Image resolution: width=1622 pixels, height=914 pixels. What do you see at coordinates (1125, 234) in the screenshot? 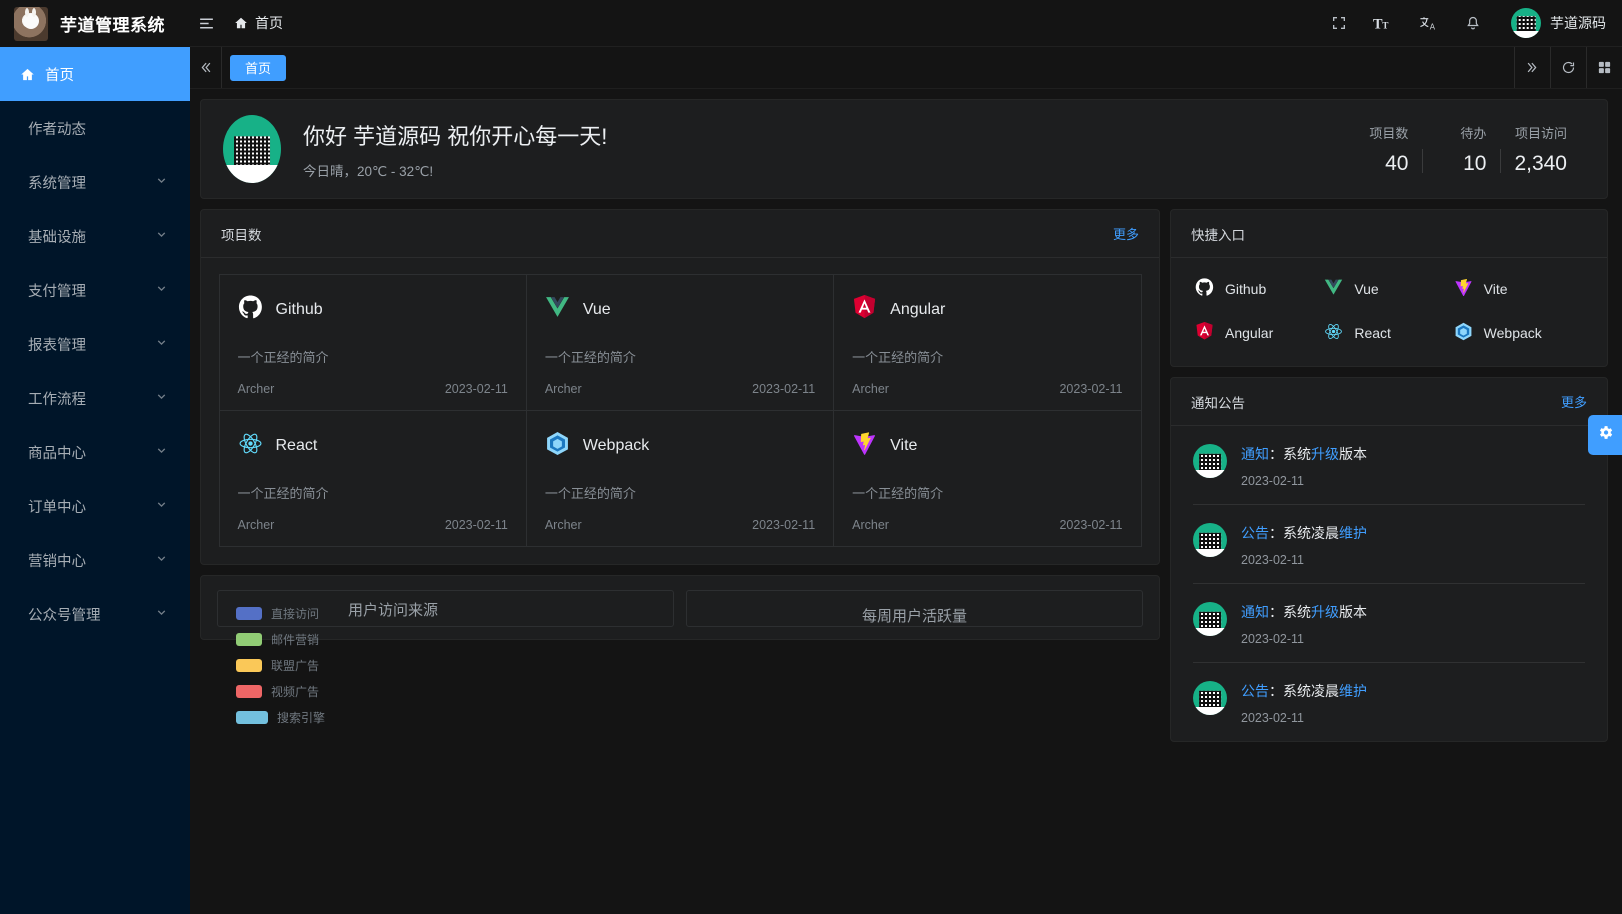
I see `projects-more-link: 更多` at bounding box center [1125, 234].